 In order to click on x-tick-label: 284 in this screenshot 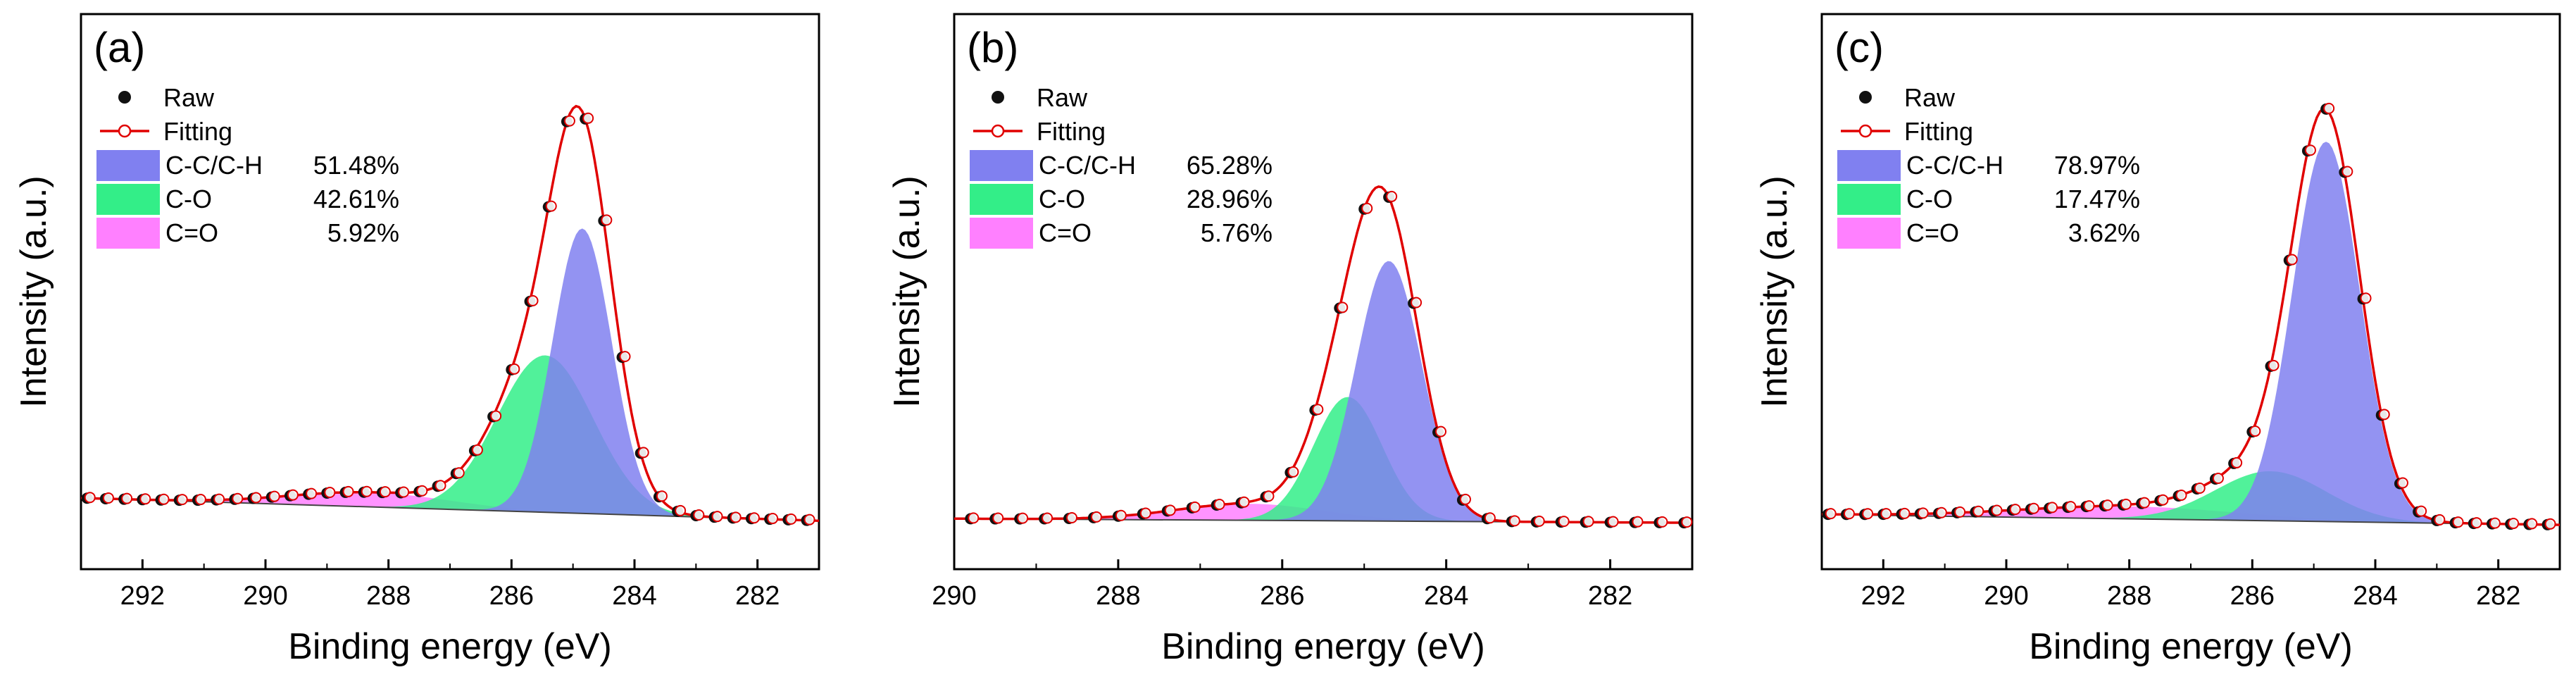, I will do `click(634, 596)`.